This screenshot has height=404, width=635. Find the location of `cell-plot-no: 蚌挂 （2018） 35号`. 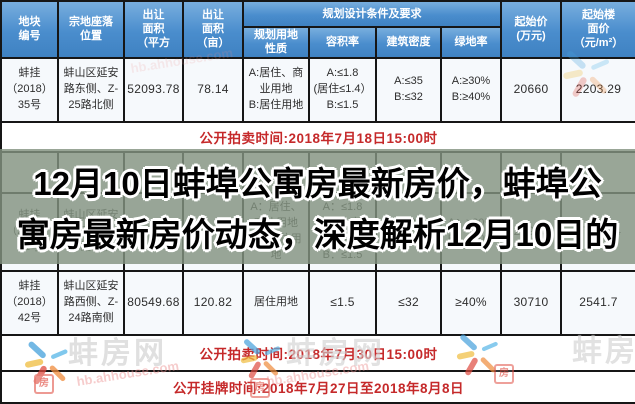

cell-plot-no: 蚌挂 （2018） 35号 is located at coordinates (29, 89).